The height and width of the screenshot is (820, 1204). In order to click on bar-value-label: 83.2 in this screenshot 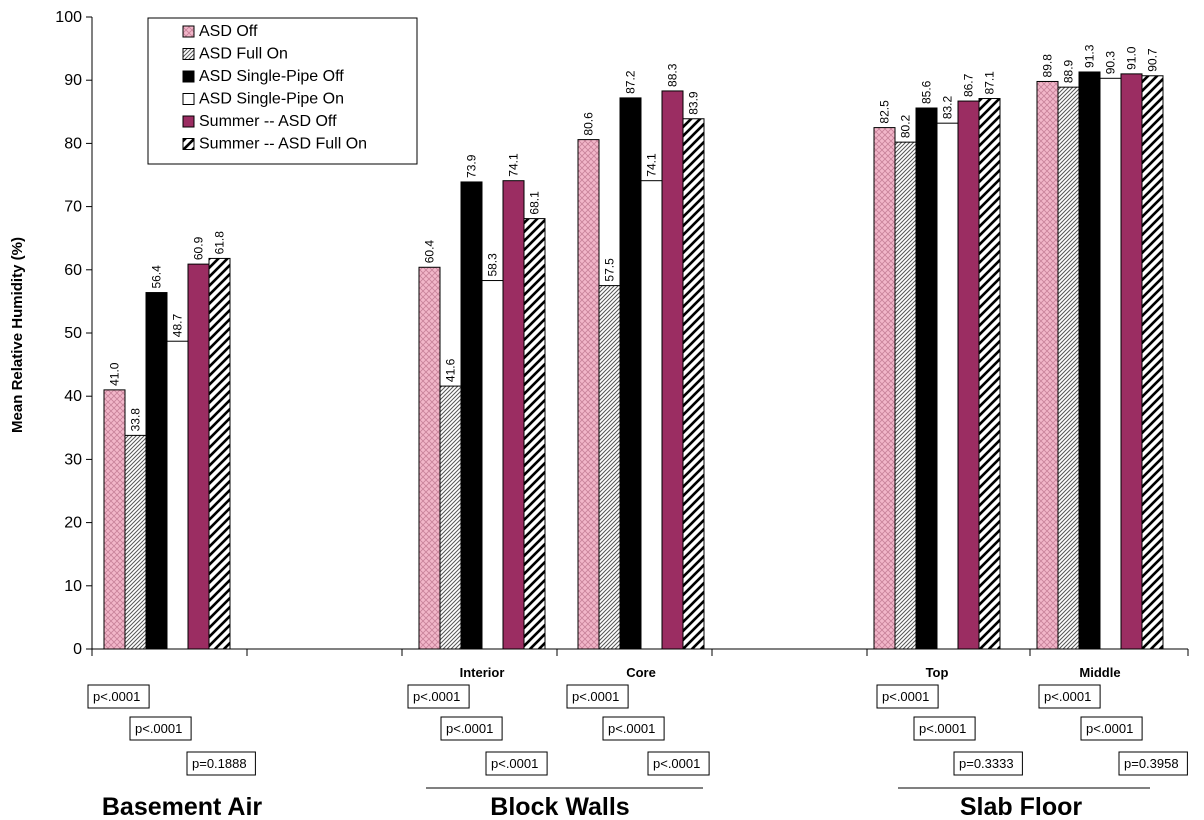, I will do `click(948, 107)`.